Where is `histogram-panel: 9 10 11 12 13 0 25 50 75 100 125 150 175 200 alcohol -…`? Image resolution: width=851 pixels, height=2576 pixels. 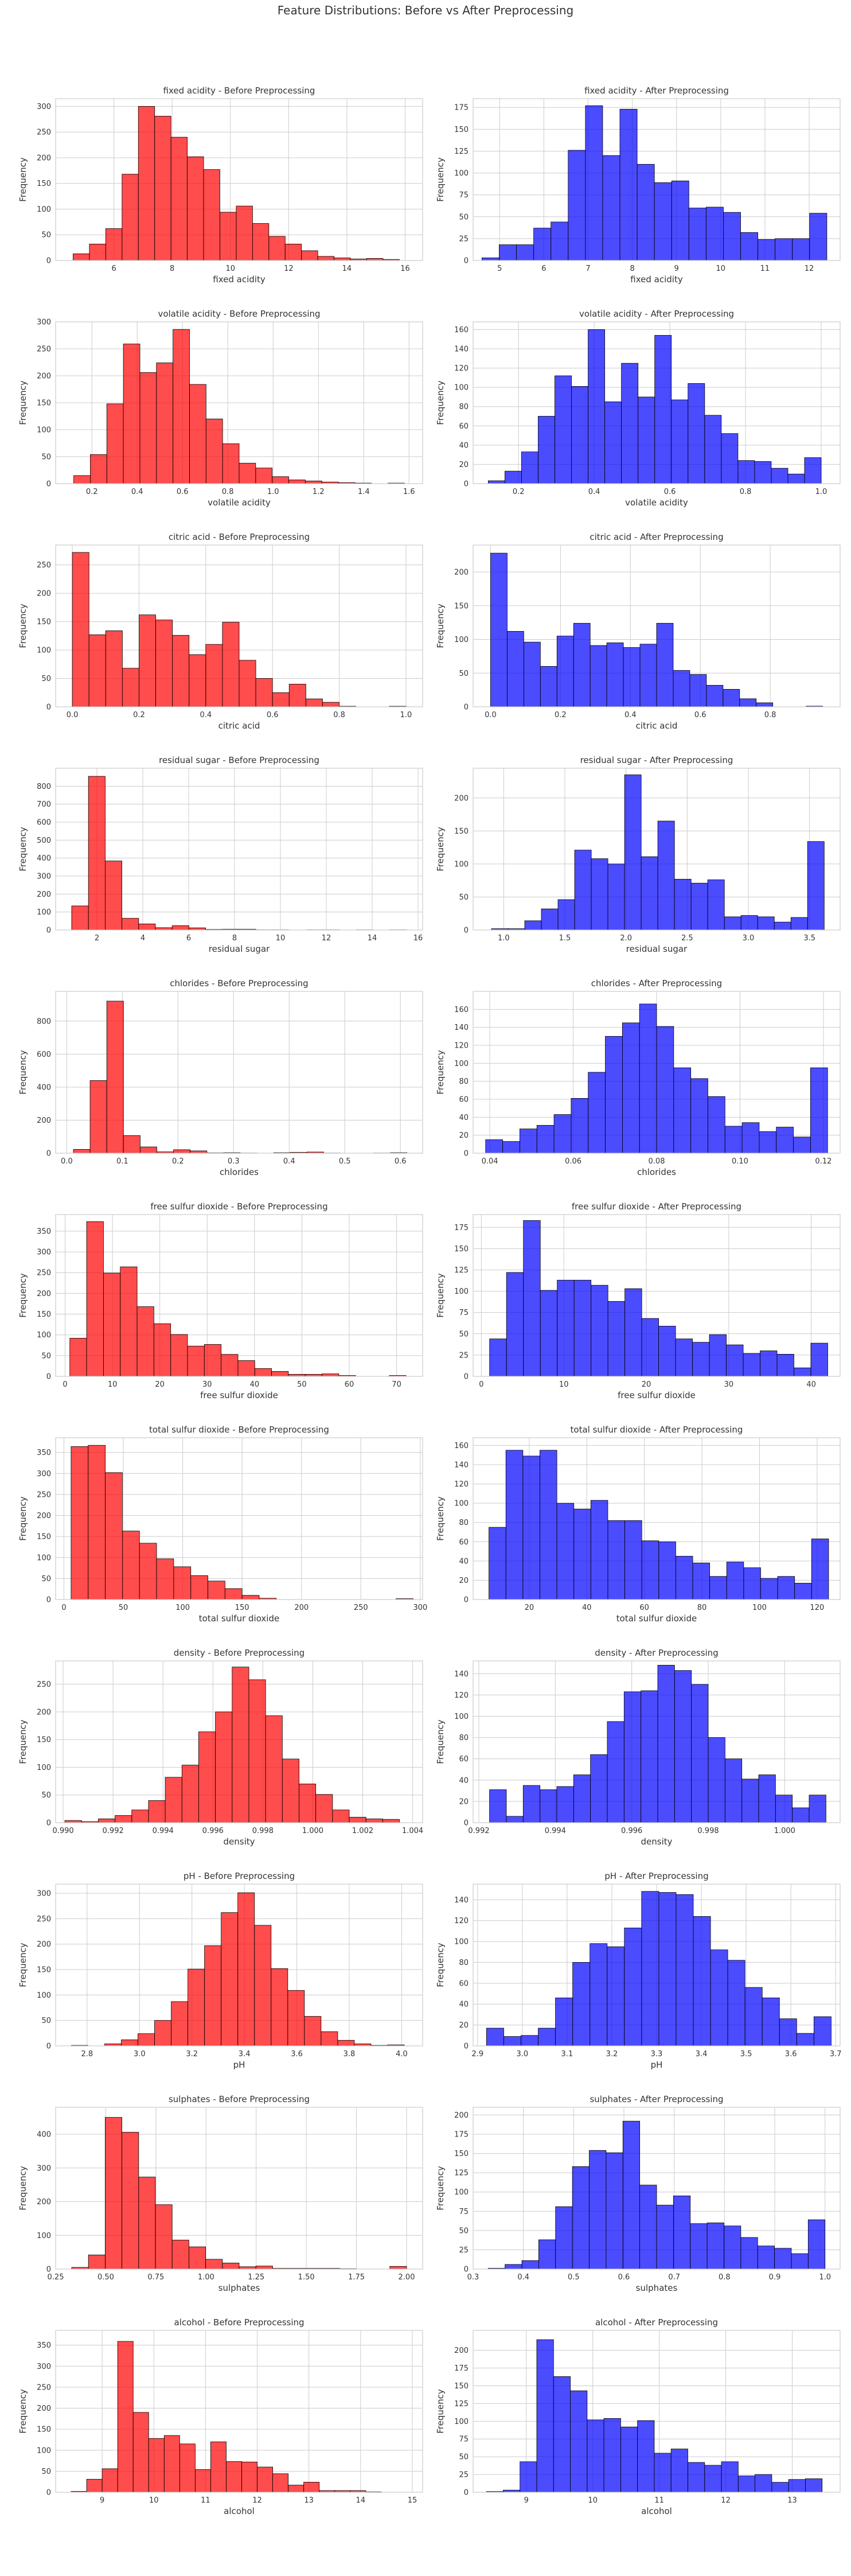 histogram-panel: 9 10 11 12 13 0 25 50 75 100 125 150 175 200 alcohol -… is located at coordinates (638, 2416).